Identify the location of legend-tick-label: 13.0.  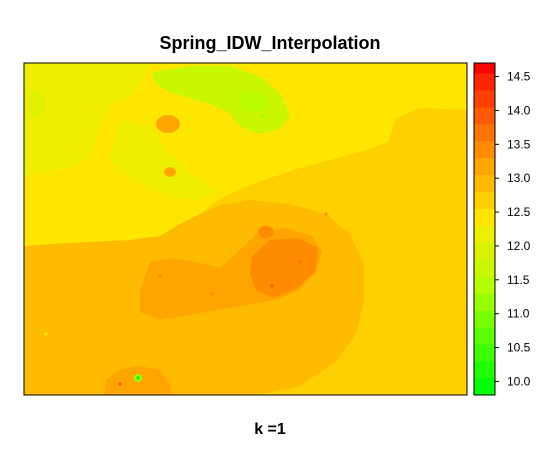
(519, 178).